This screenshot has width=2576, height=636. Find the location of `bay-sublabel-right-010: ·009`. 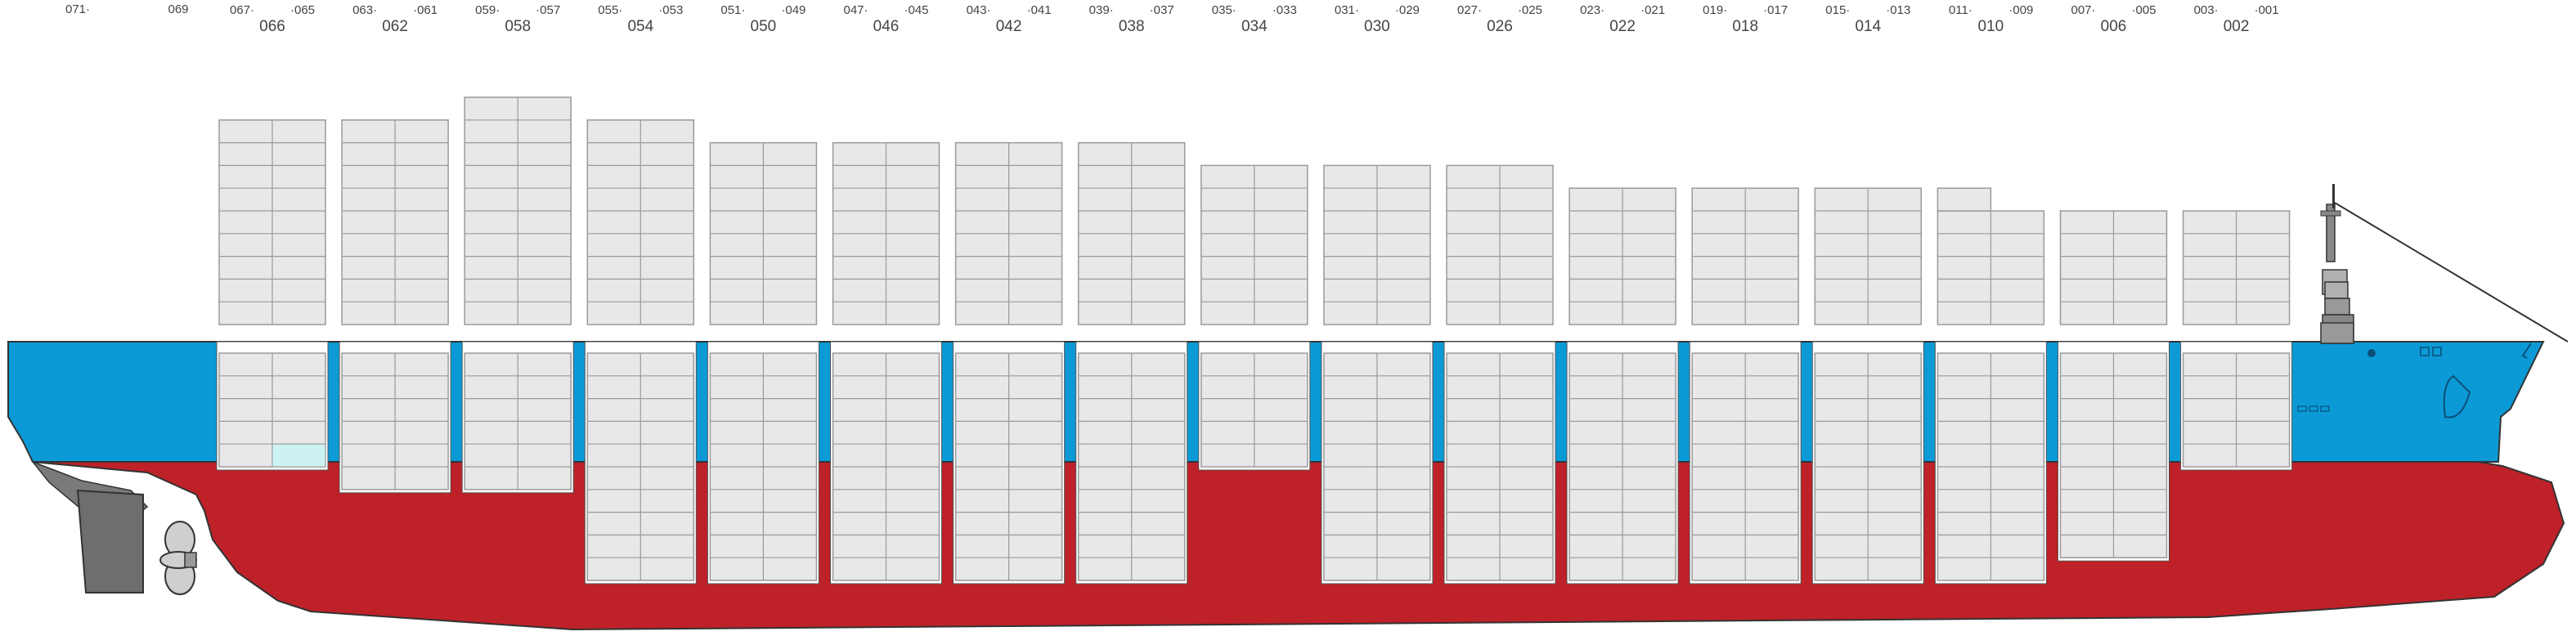

bay-sublabel-right-010: ·009 is located at coordinates (2020, 10).